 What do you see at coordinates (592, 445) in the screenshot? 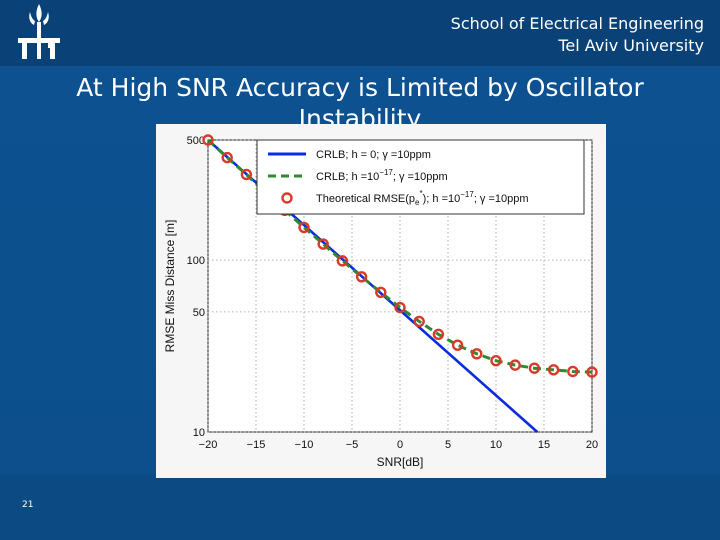
I see `x-tick-label: 20` at bounding box center [592, 445].